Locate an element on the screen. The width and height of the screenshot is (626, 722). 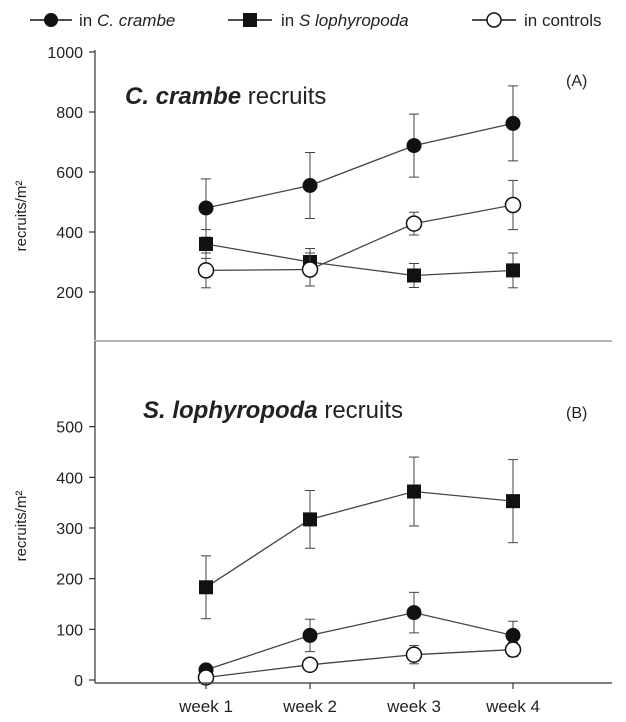
legend-label-controls: controls is located at coordinates (572, 20).